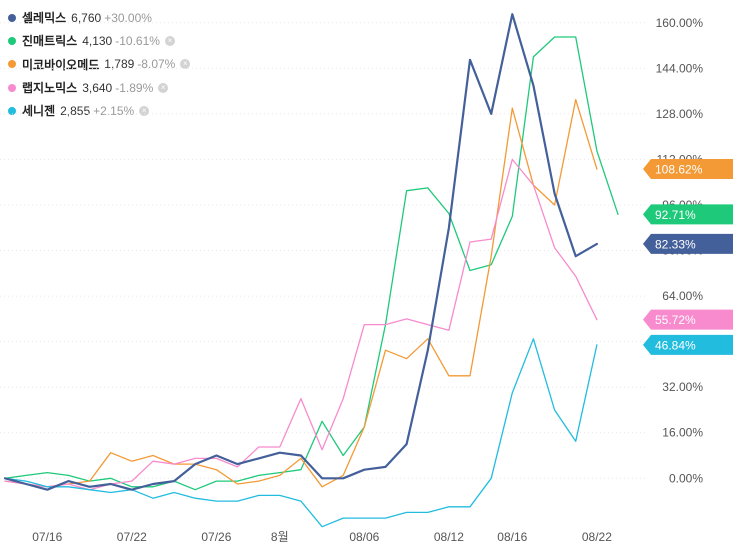  Describe the element at coordinates (216, 537) in the screenshot. I see `x-tick-label: 07/26` at that location.